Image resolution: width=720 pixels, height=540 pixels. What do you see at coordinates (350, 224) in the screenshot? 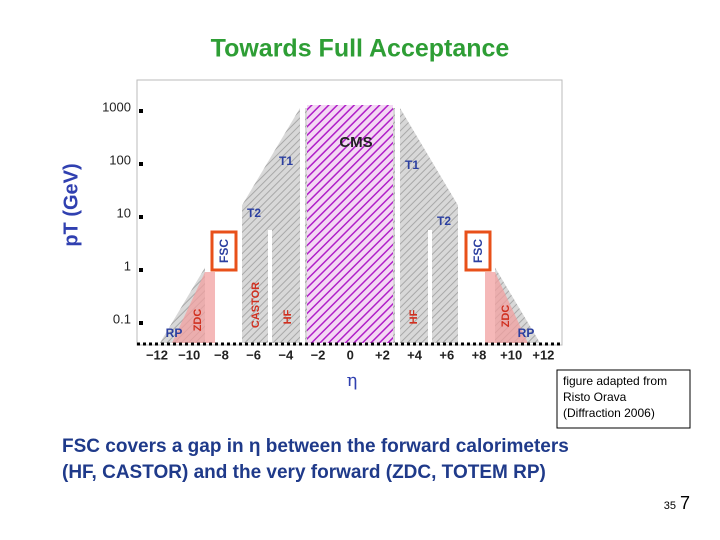
I see `cms-region` at bounding box center [350, 224].